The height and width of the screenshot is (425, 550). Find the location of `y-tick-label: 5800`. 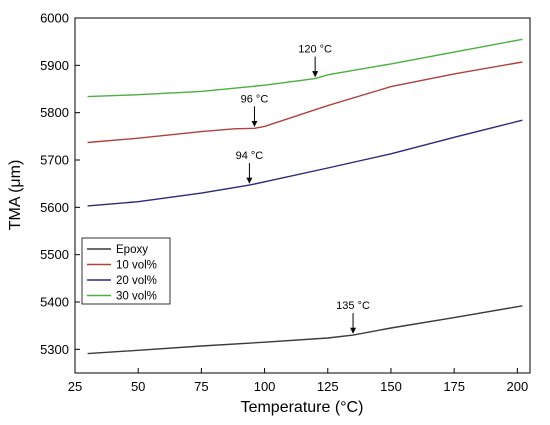

y-tick-label: 5800 is located at coordinates (54, 112).